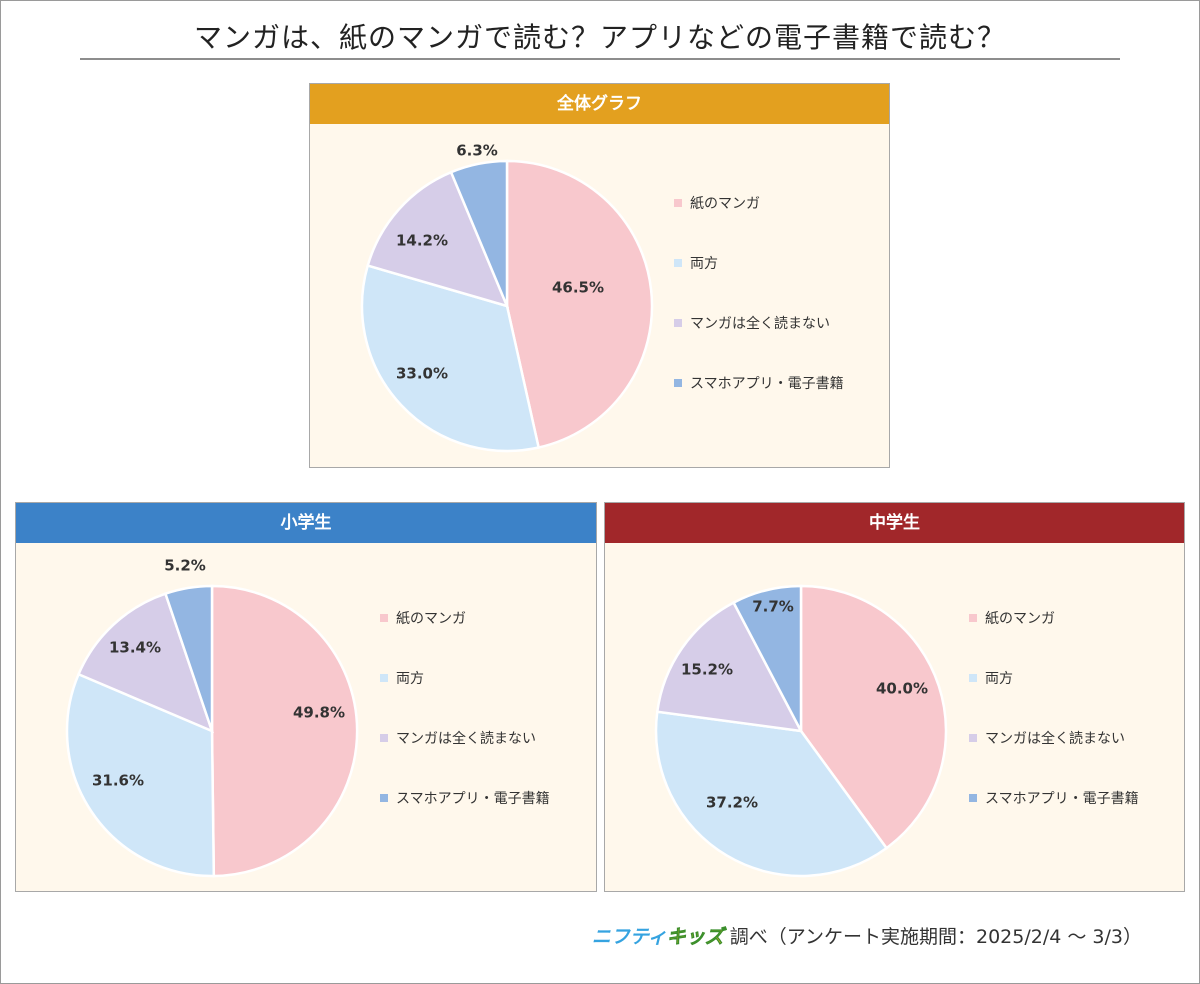 The image size is (1200, 984). I want to click on legend-overall: 紙のマンガ両方マンガは全く読まない スマホアプリ・電子書籍, so click(779, 294).